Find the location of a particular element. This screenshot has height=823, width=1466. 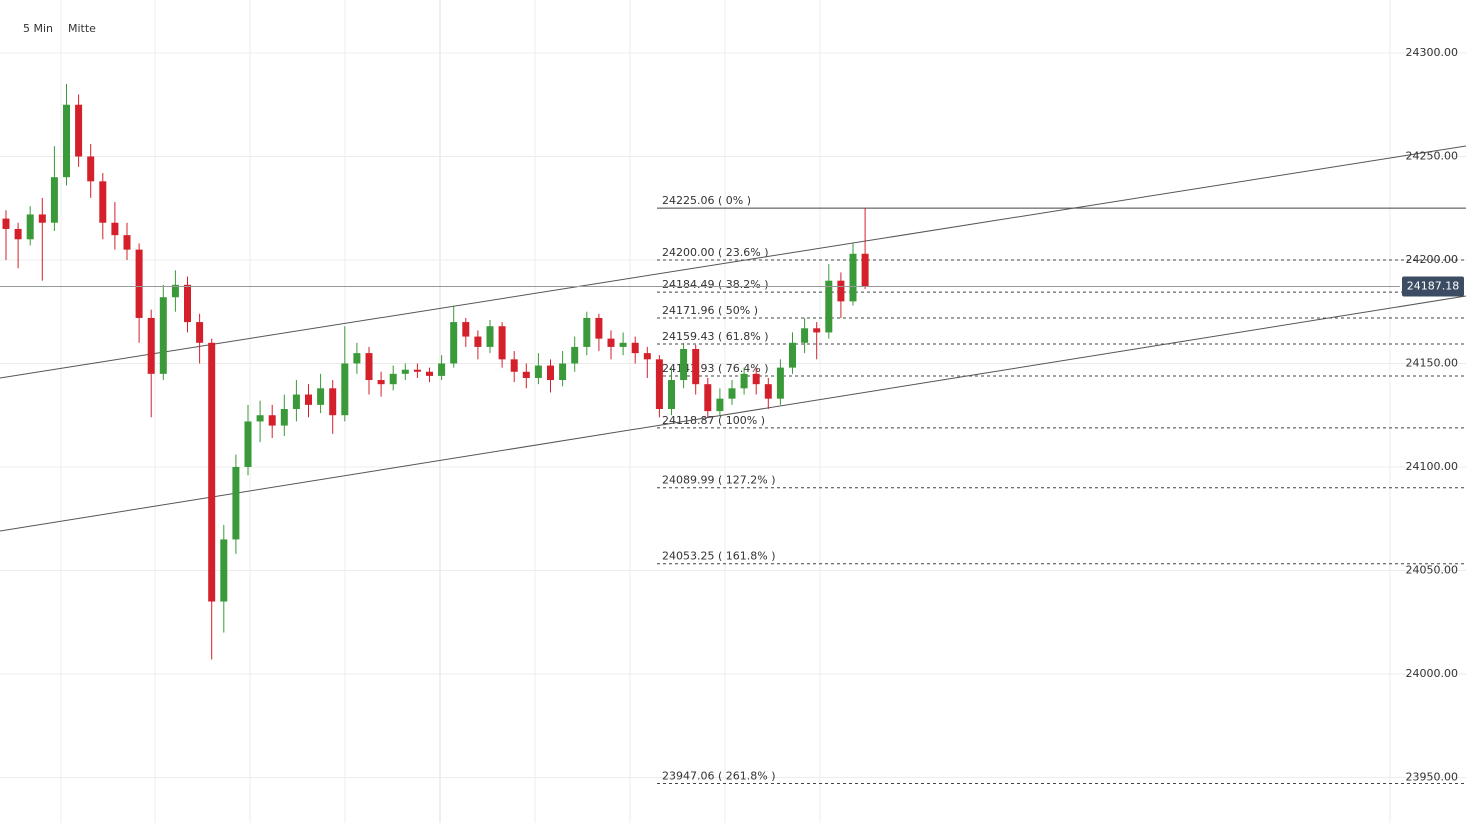

last-price-box is located at coordinates (1433, 286).